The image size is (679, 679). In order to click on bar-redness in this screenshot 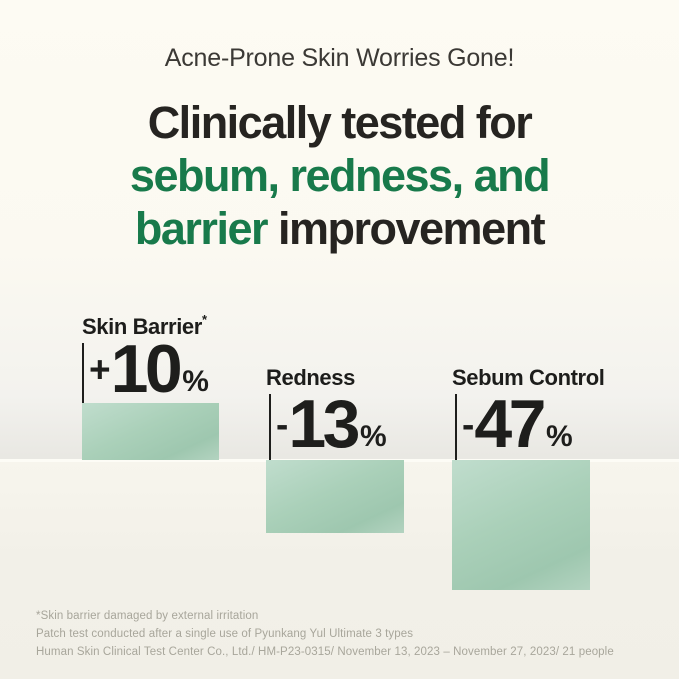, I will do `click(335, 496)`.